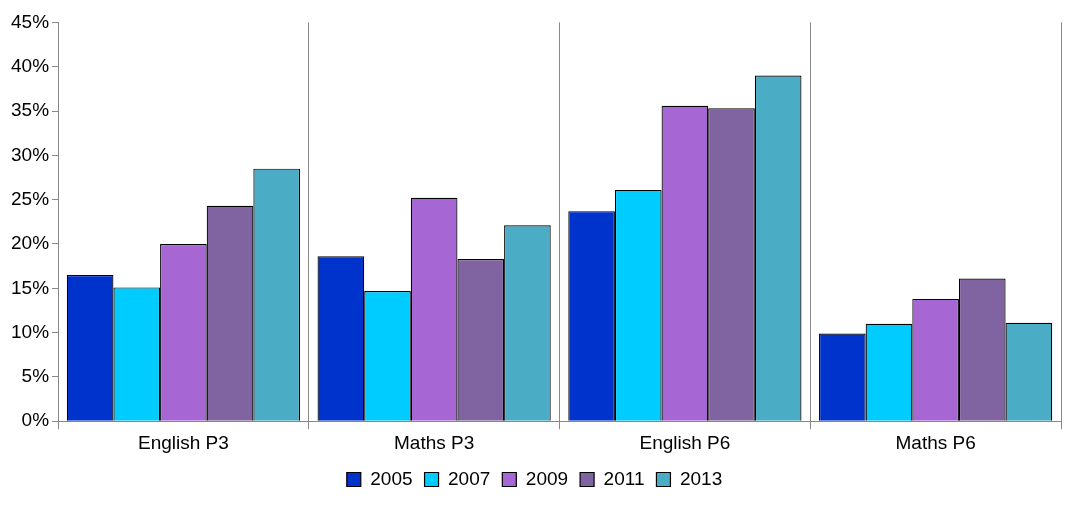 The width and height of the screenshot is (1075, 507). I want to click on legend-label: 2007, so click(469, 478).